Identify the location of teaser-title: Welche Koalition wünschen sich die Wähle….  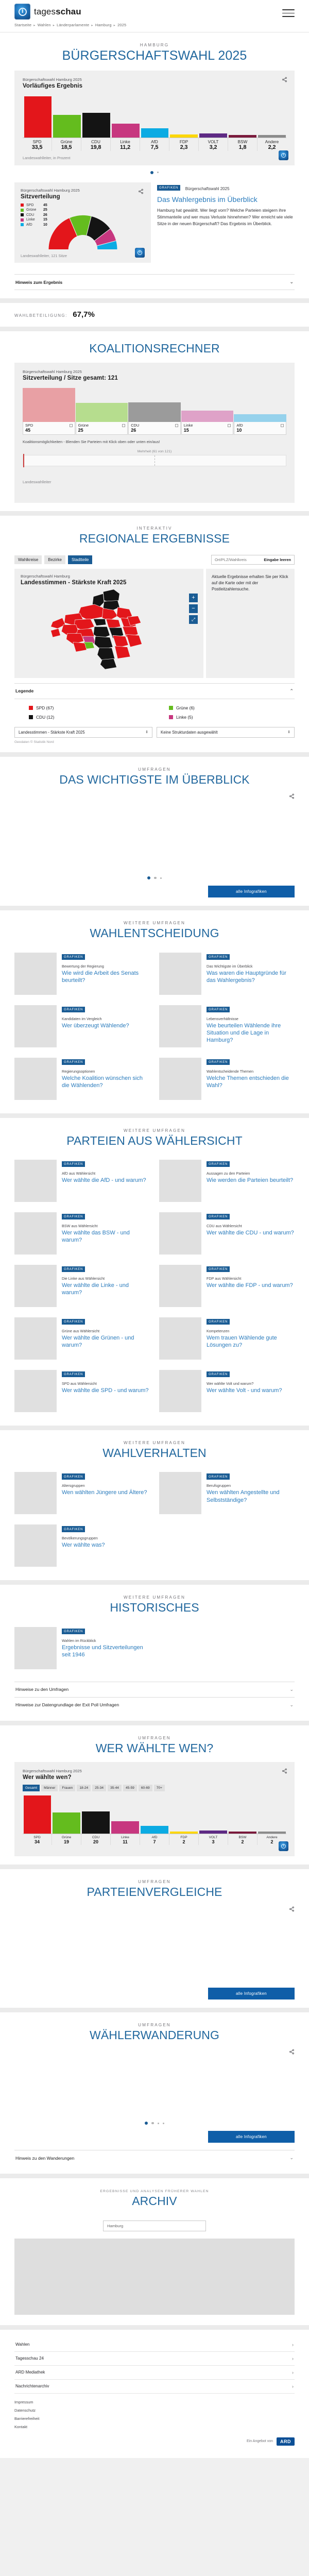
(102, 1082).